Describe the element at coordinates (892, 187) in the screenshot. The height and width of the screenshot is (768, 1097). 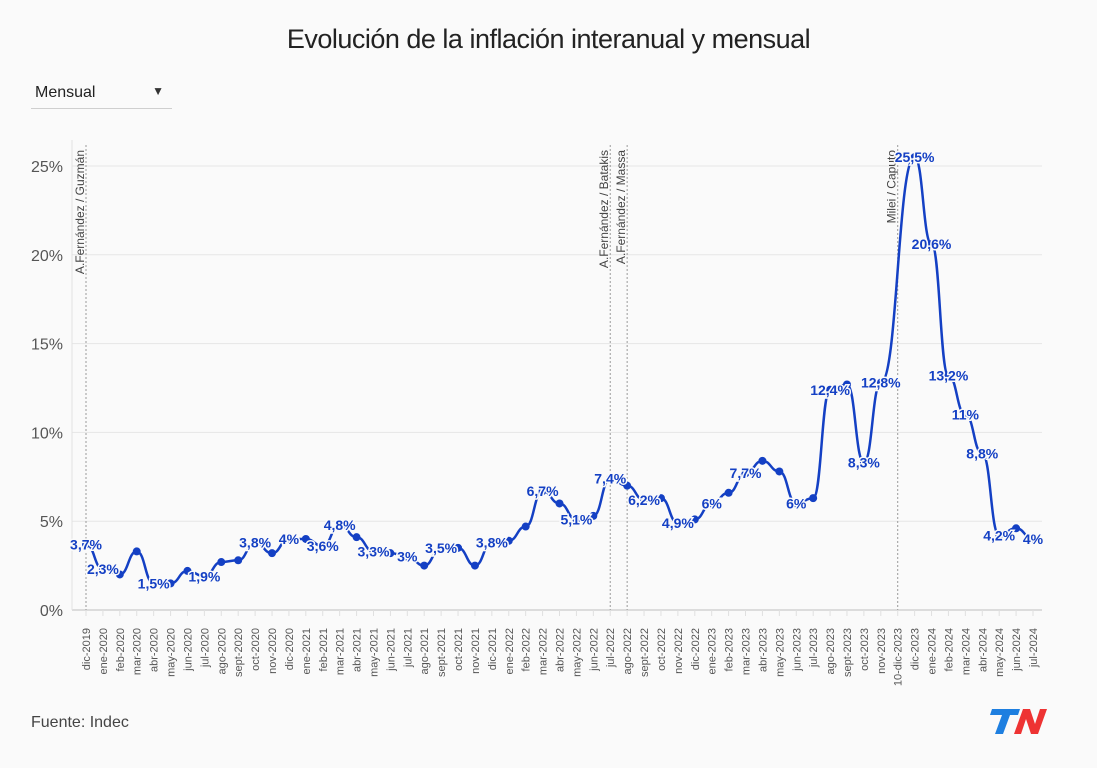
I see `annotation-label: Milei / Caputo` at that location.